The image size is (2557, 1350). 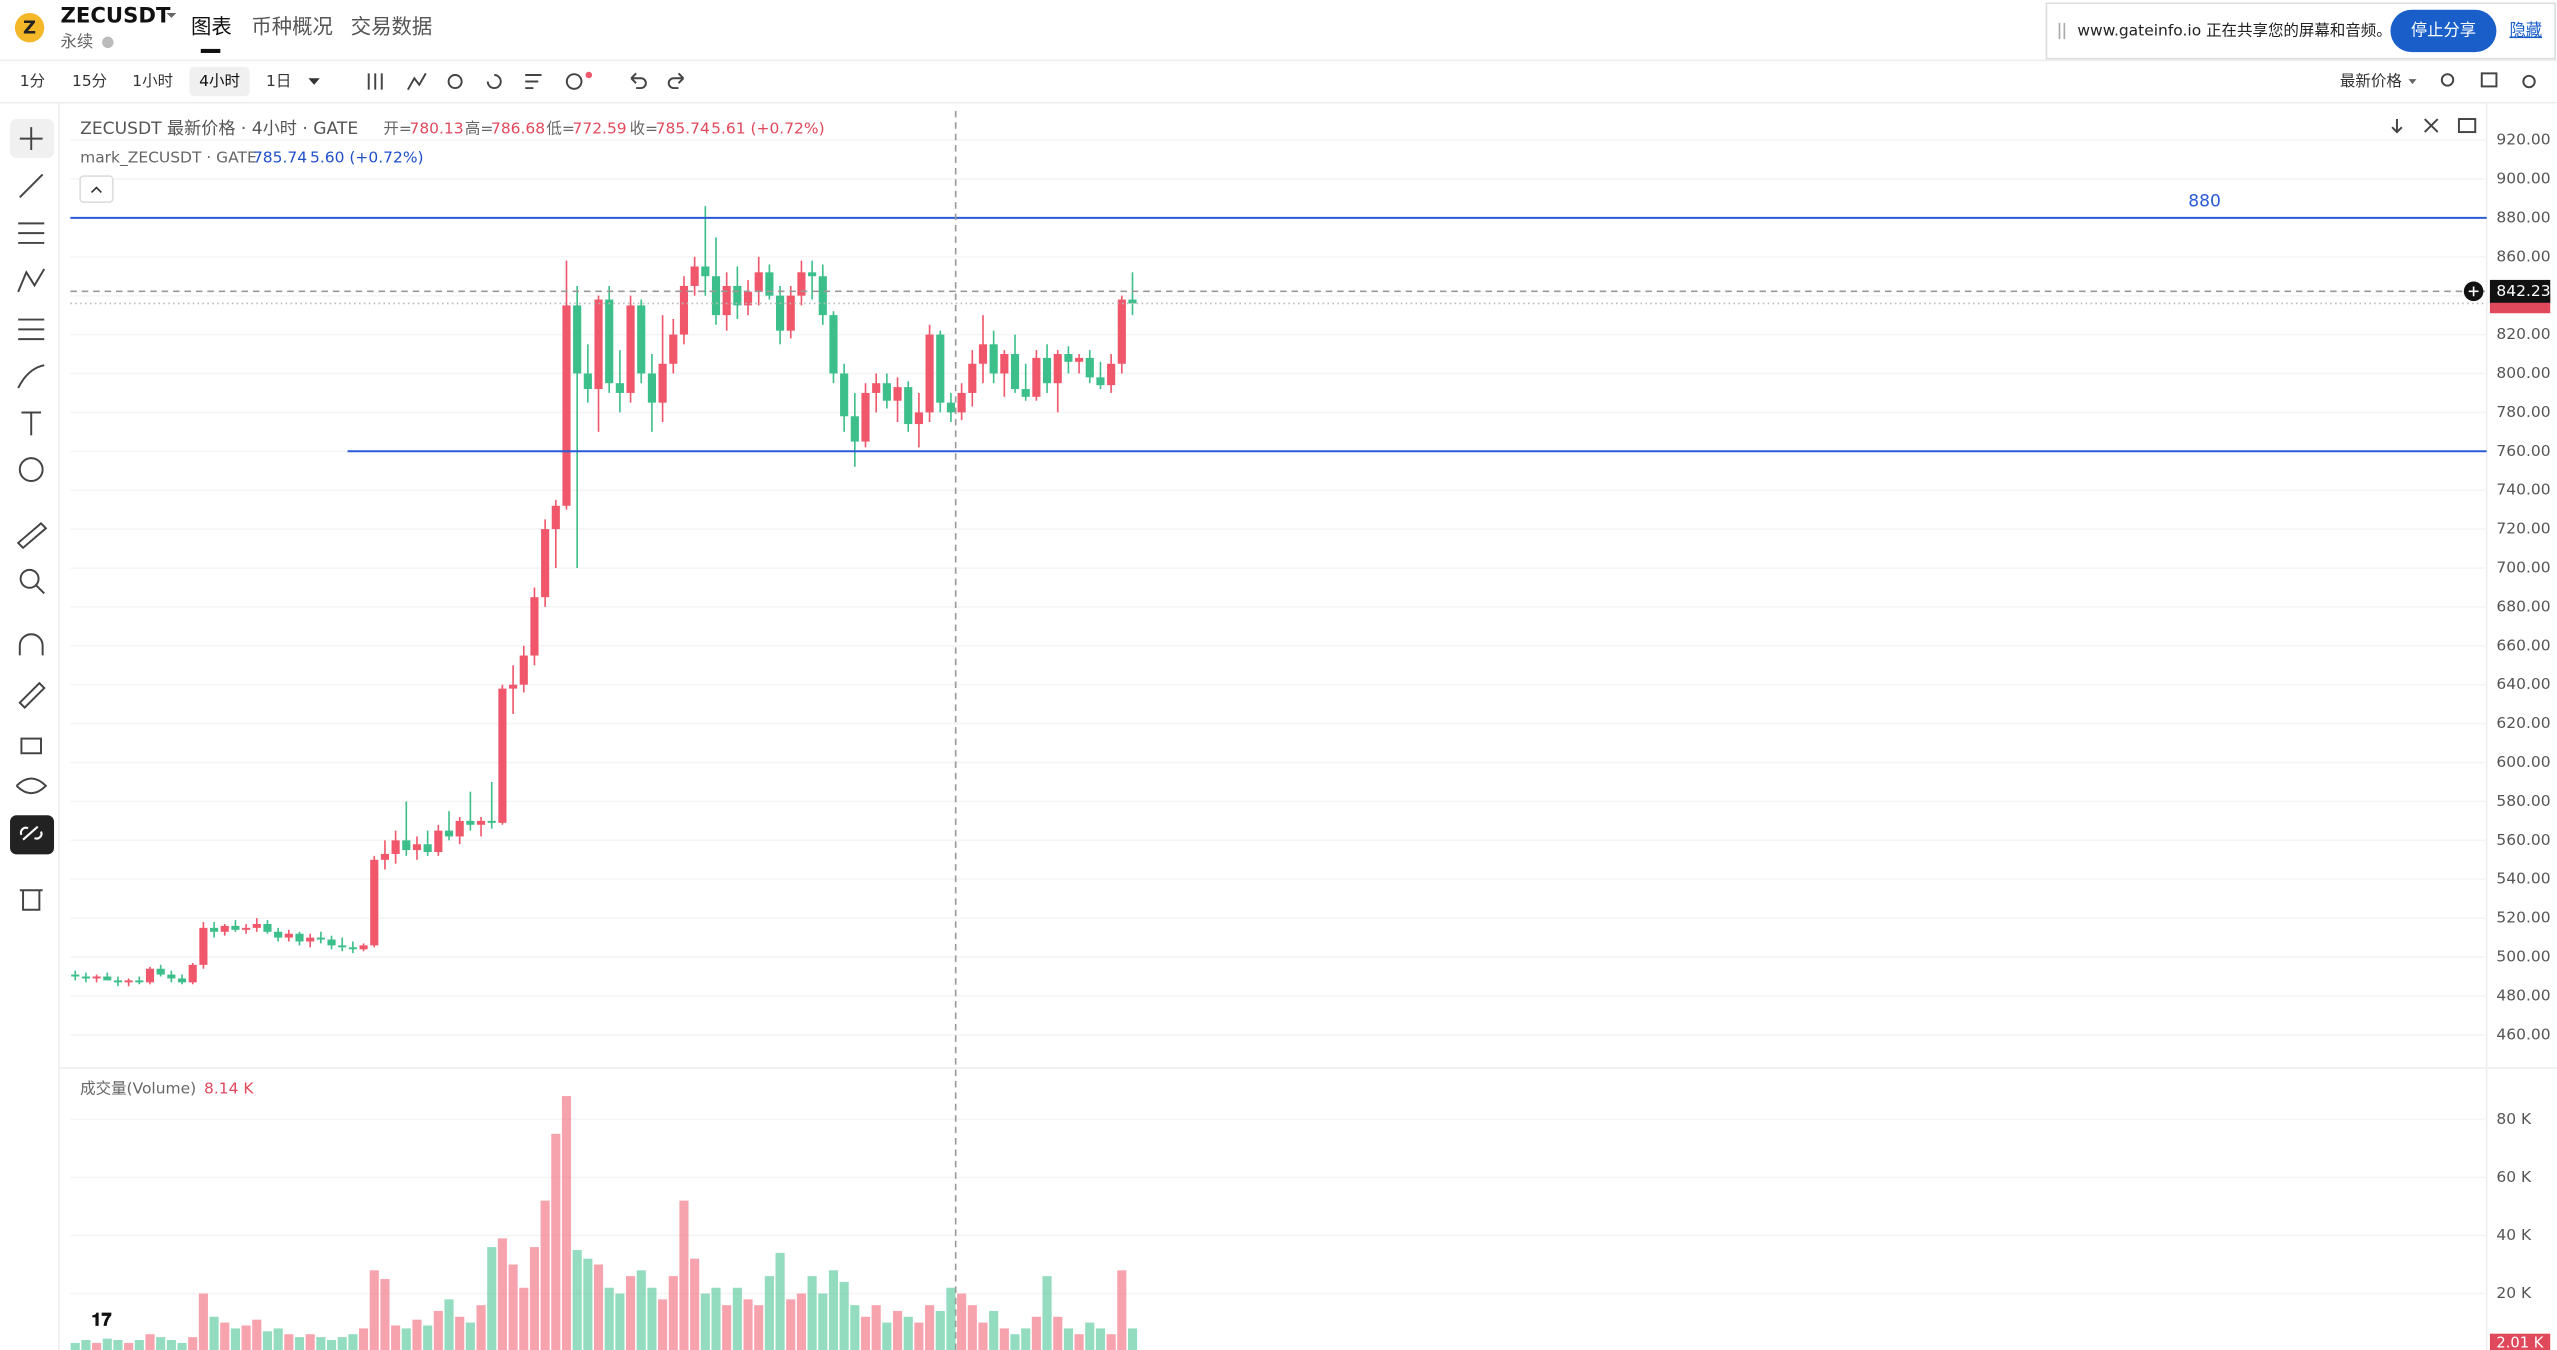 What do you see at coordinates (2523, 256) in the screenshot?
I see `y-tick-label: 860.00` at bounding box center [2523, 256].